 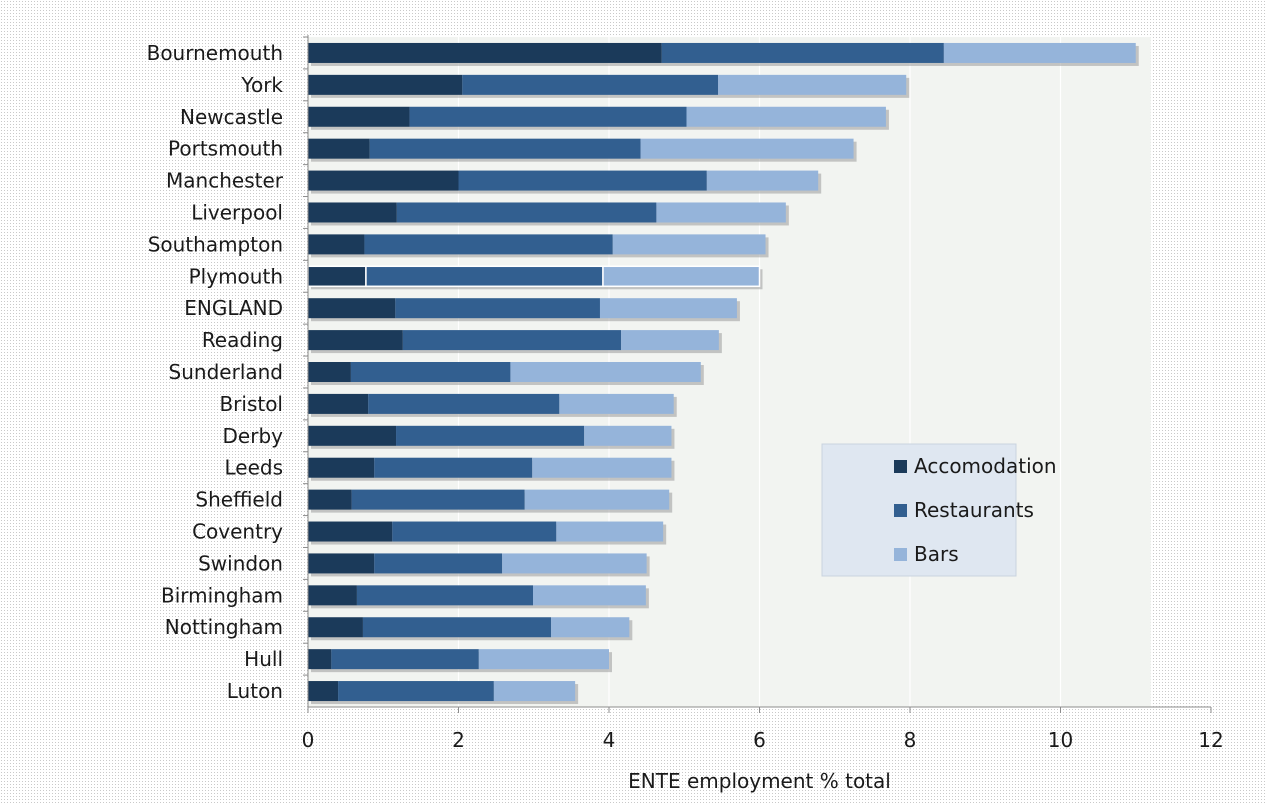 What do you see at coordinates (215, 53) in the screenshot?
I see `category-label: Bournemouth` at bounding box center [215, 53].